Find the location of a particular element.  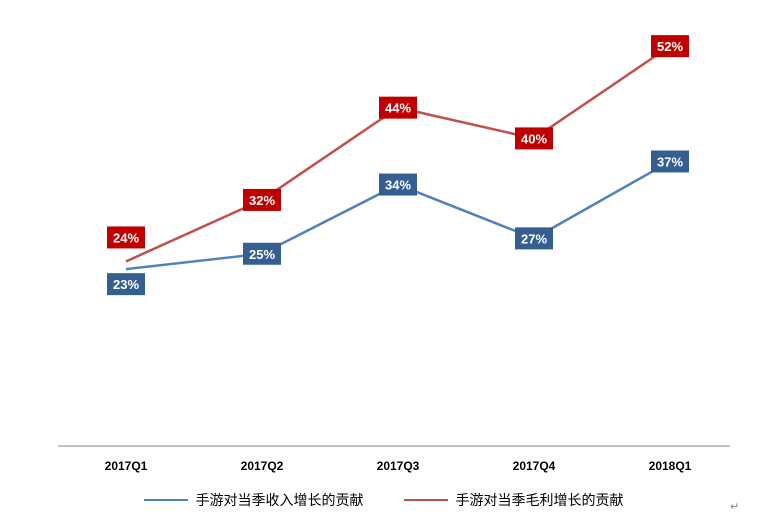

data-label-gross-profit: 52% is located at coordinates (670, 46).